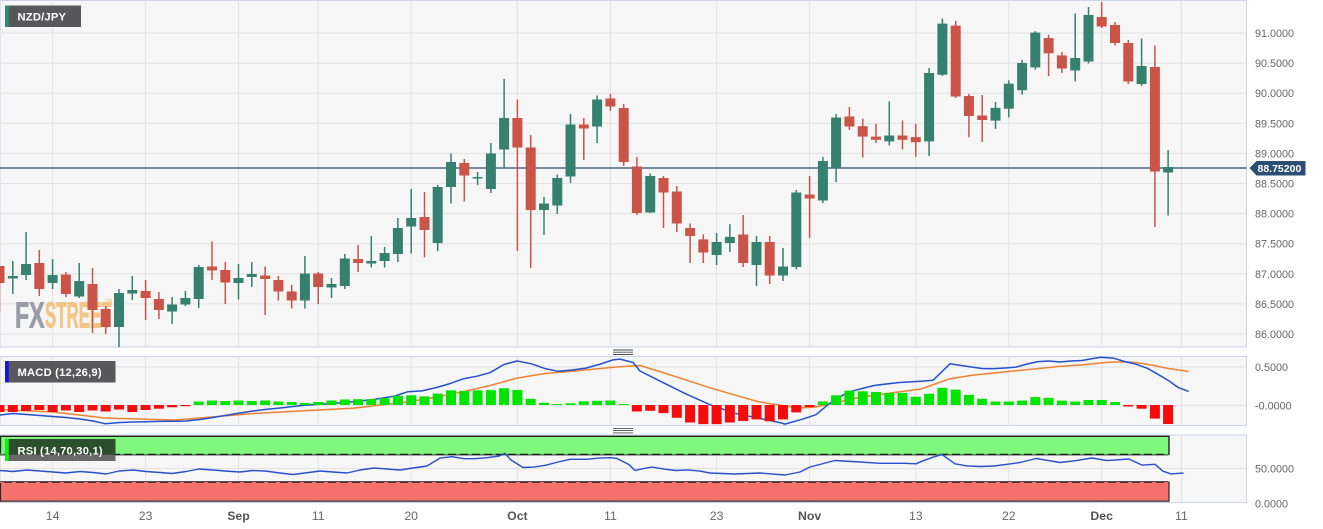 Image resolution: width=1323 pixels, height=529 pixels. I want to click on svg-text: 90.5000, so click(1274, 64).